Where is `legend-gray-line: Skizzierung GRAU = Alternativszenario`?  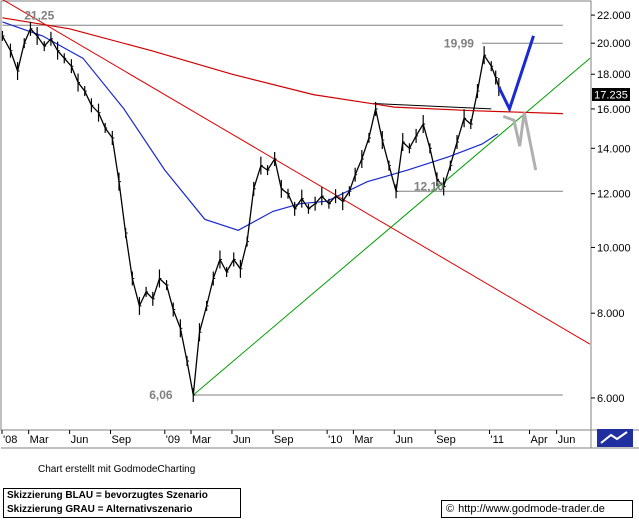 legend-gray-line: Skizzierung GRAU = Alternativszenario is located at coordinates (100, 509).